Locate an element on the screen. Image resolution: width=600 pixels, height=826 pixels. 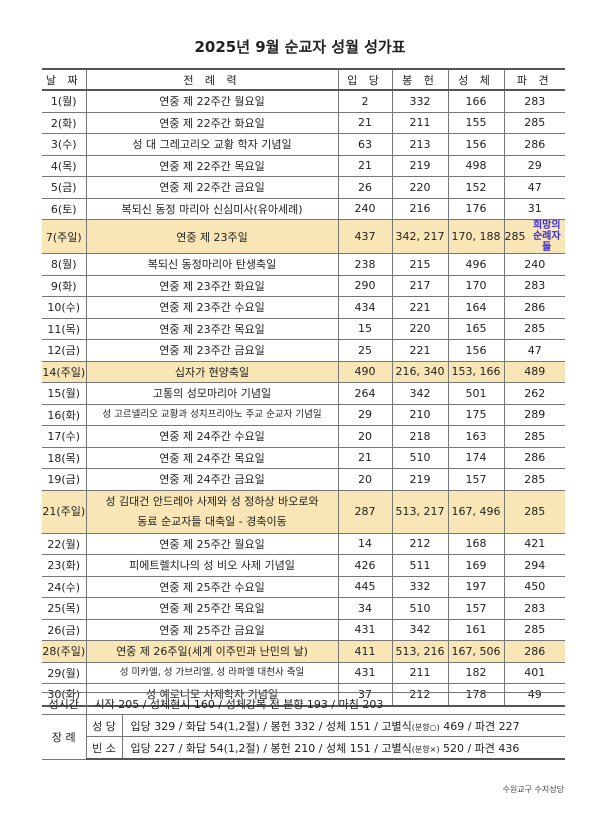
holy-hour-label: 성시간 is located at coordinates (64, 703).